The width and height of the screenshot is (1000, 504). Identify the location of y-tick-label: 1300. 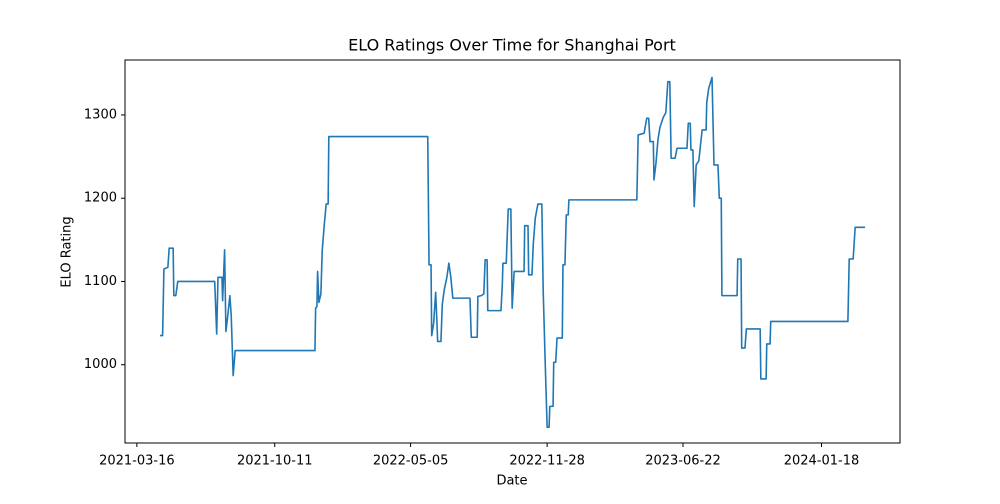
(100, 114).